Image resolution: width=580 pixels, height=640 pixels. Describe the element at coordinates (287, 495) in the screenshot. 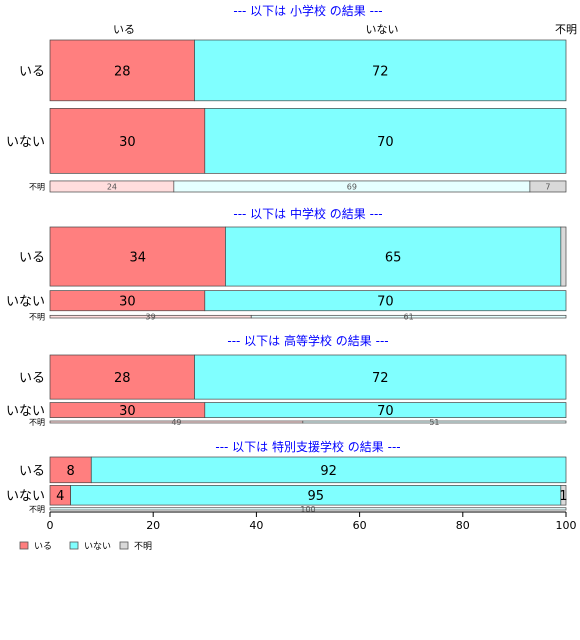

I see `bar-row: いない 4 95 1` at that location.